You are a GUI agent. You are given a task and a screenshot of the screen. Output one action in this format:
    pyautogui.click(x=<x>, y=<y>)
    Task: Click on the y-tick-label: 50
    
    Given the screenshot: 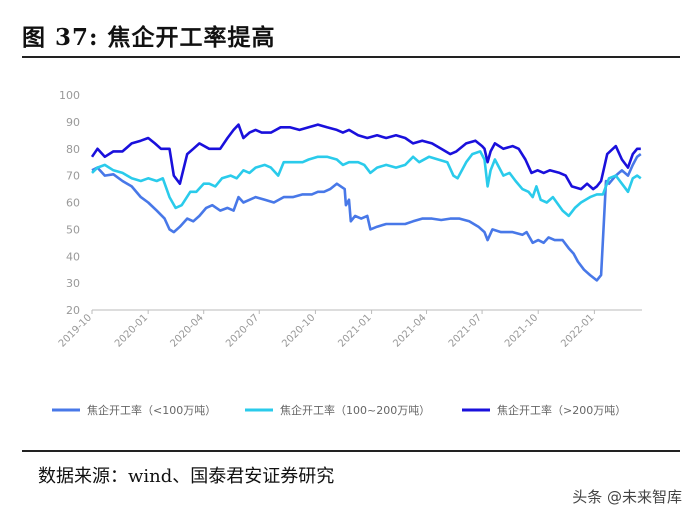 What is the action you would take?
    pyautogui.click(x=73, y=229)
    